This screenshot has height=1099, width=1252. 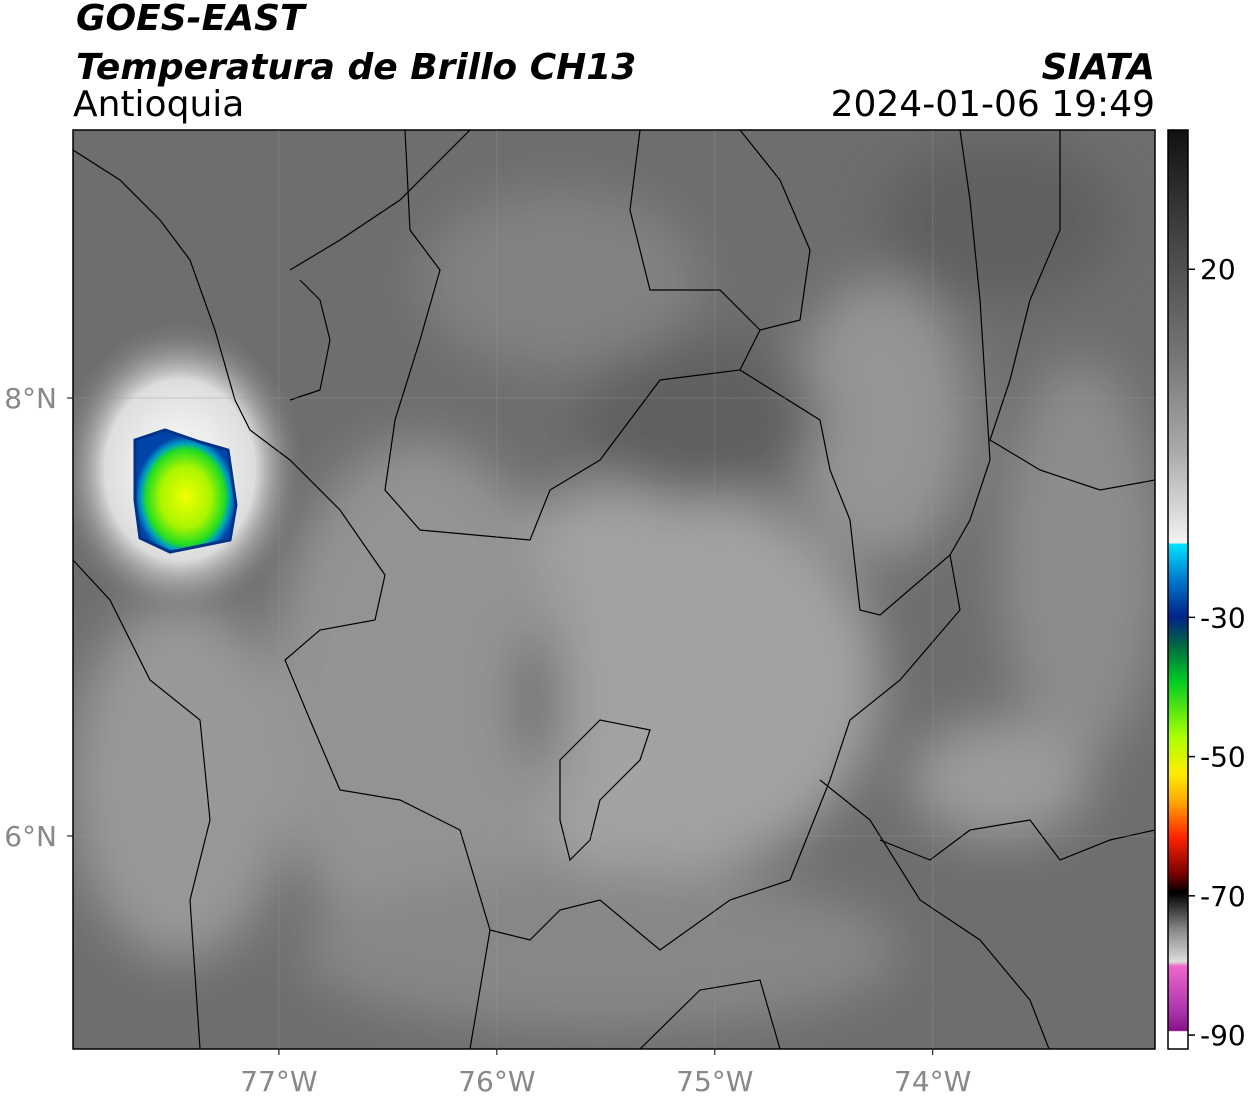 What do you see at coordinates (158, 104) in the screenshot?
I see `region: Antioquia` at bounding box center [158, 104].